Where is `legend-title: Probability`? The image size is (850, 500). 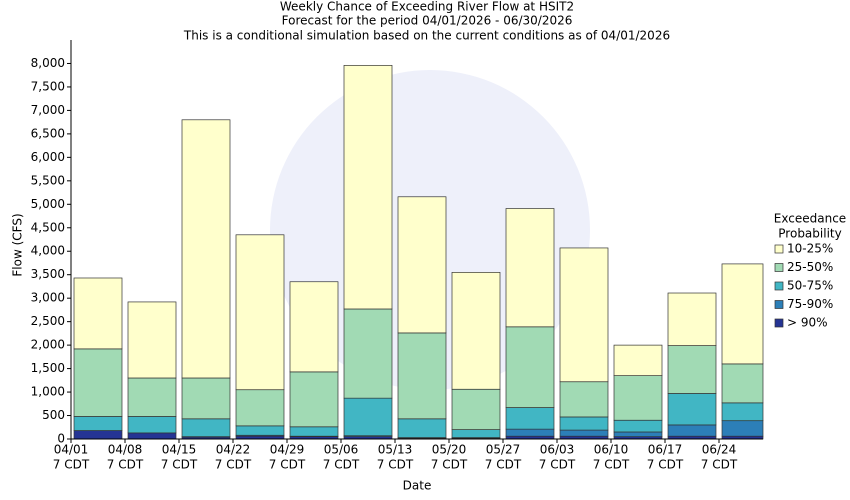 legend-title: Probability is located at coordinates (809, 234).